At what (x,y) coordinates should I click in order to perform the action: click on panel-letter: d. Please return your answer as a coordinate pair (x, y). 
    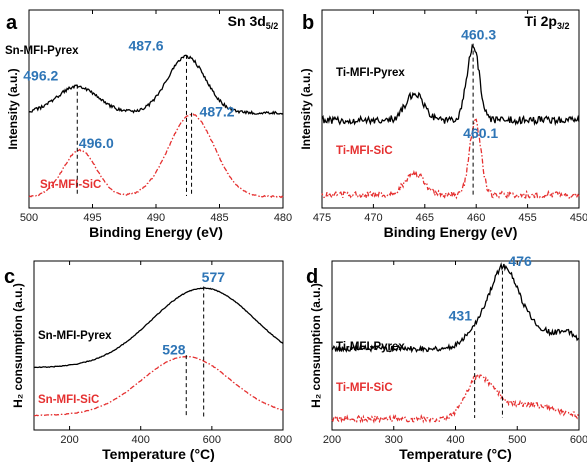
    Looking at the image, I should click on (312, 277).